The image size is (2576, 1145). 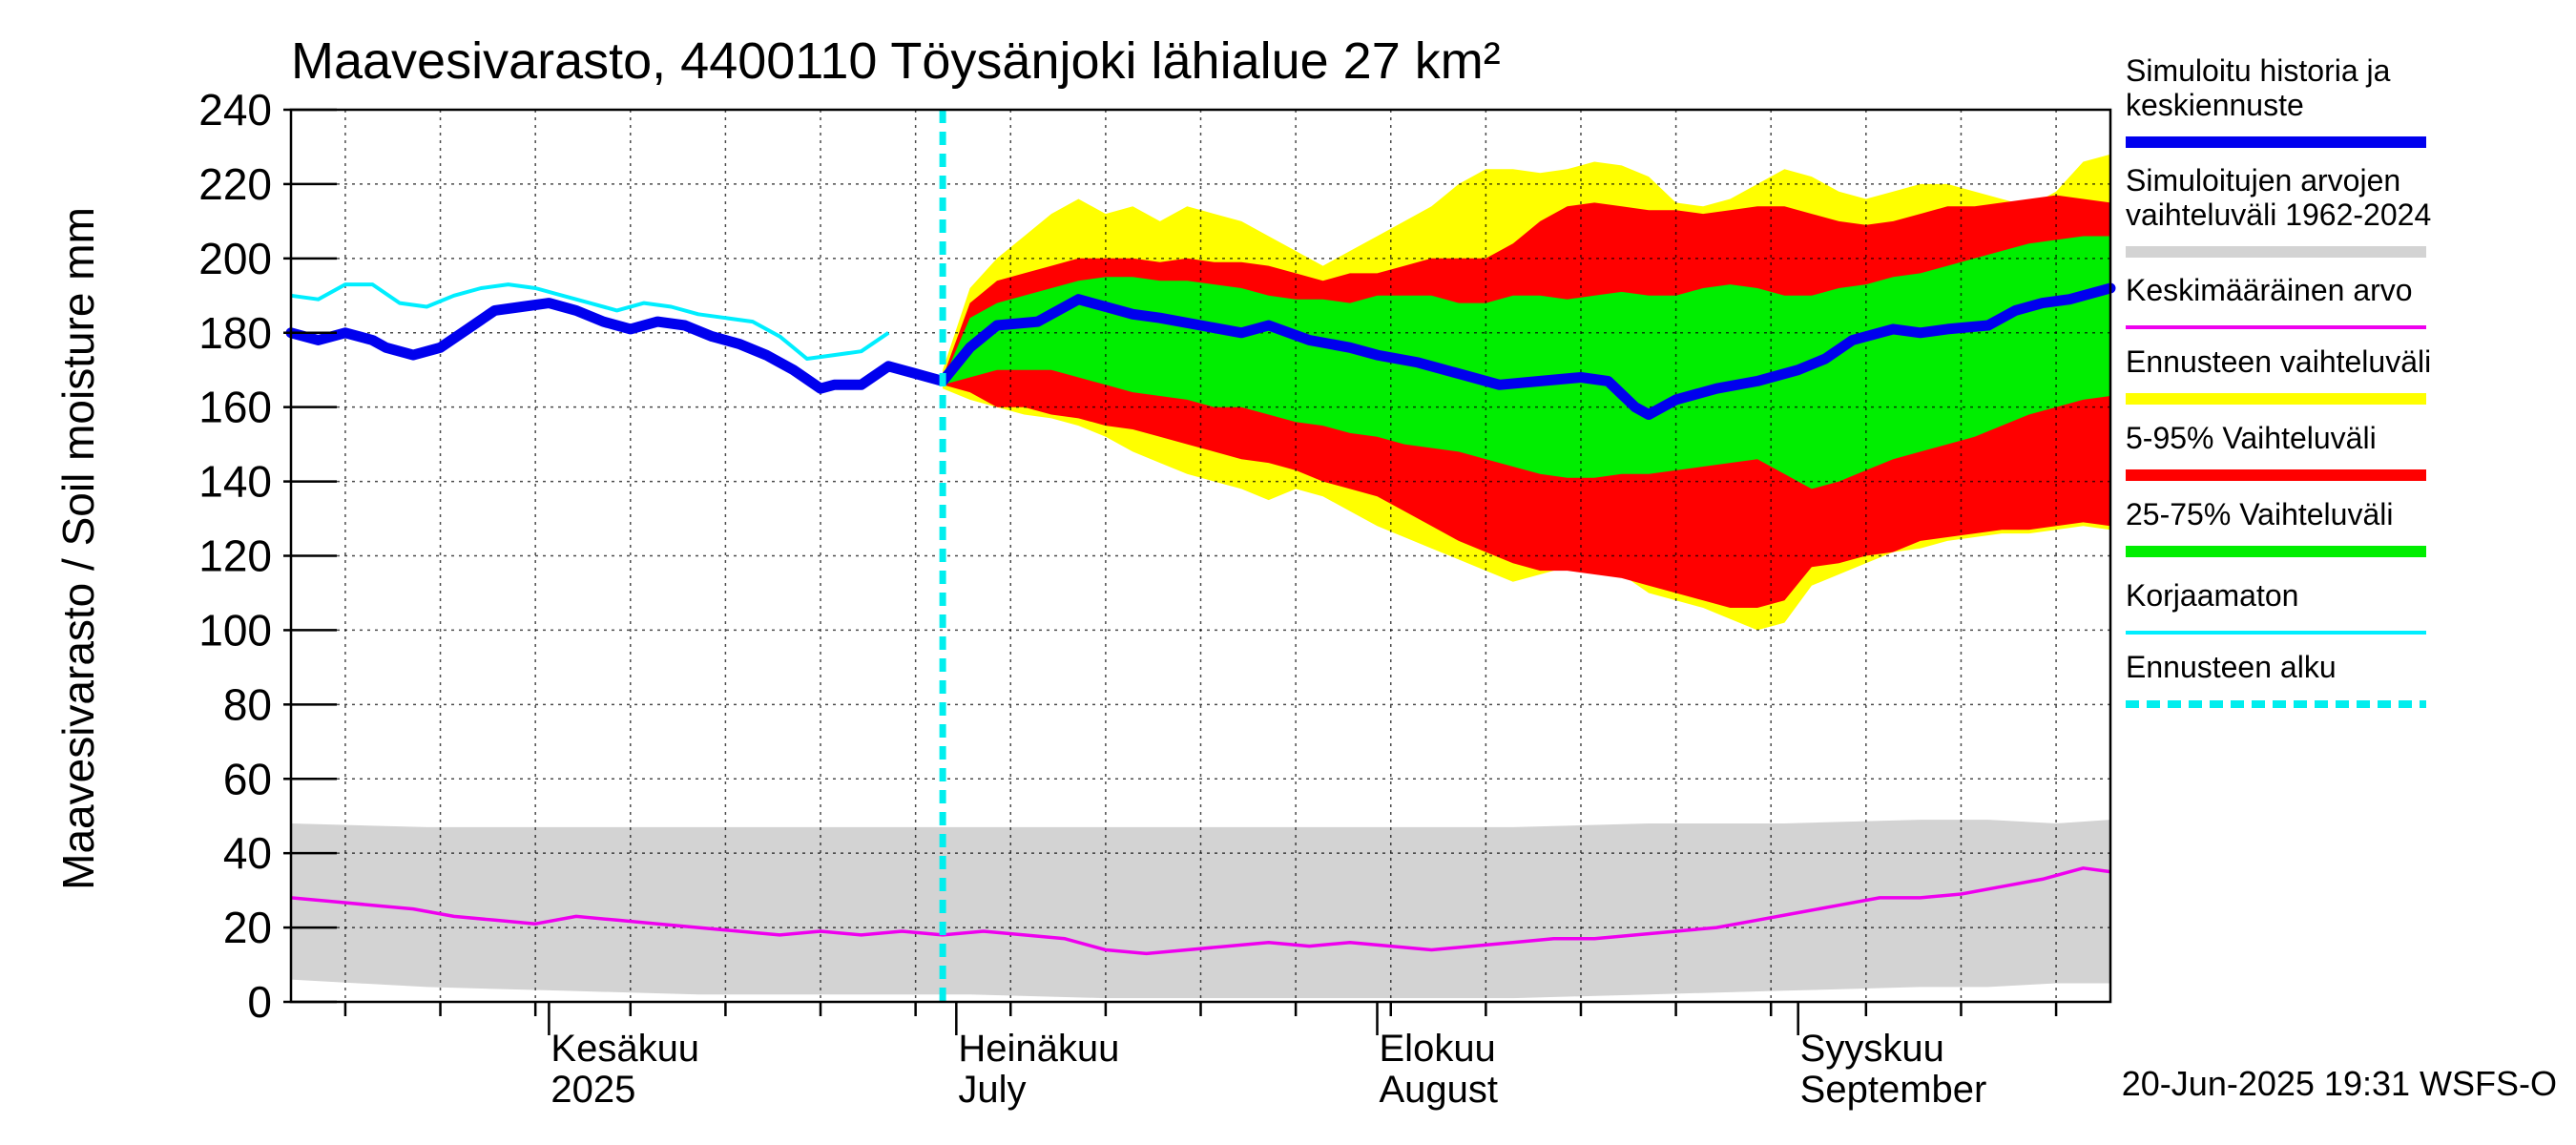 What do you see at coordinates (235, 482) in the screenshot?
I see `y-tick-label: 140` at bounding box center [235, 482].